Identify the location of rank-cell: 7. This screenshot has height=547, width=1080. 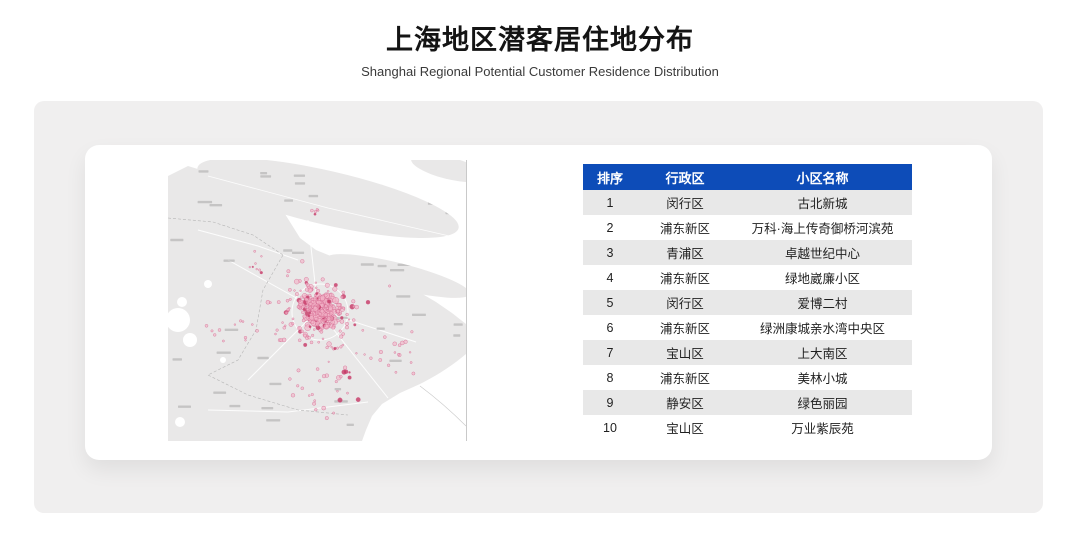
(610, 352).